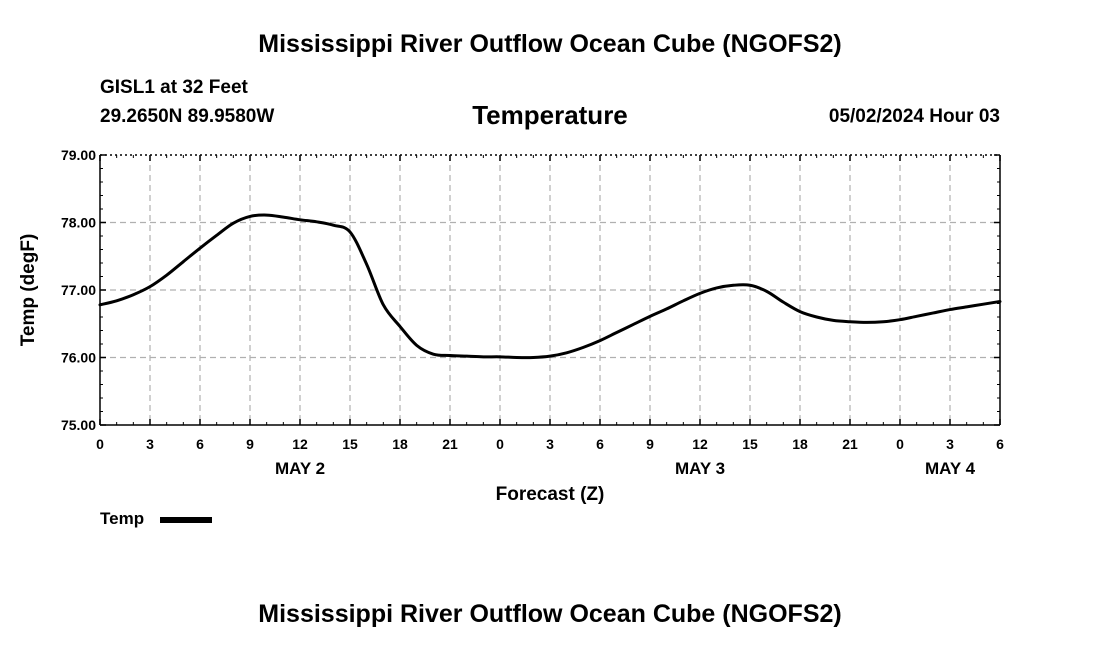 This screenshot has width=1100, height=650. What do you see at coordinates (550, 115) in the screenshot?
I see `plot-title: Temperature` at bounding box center [550, 115].